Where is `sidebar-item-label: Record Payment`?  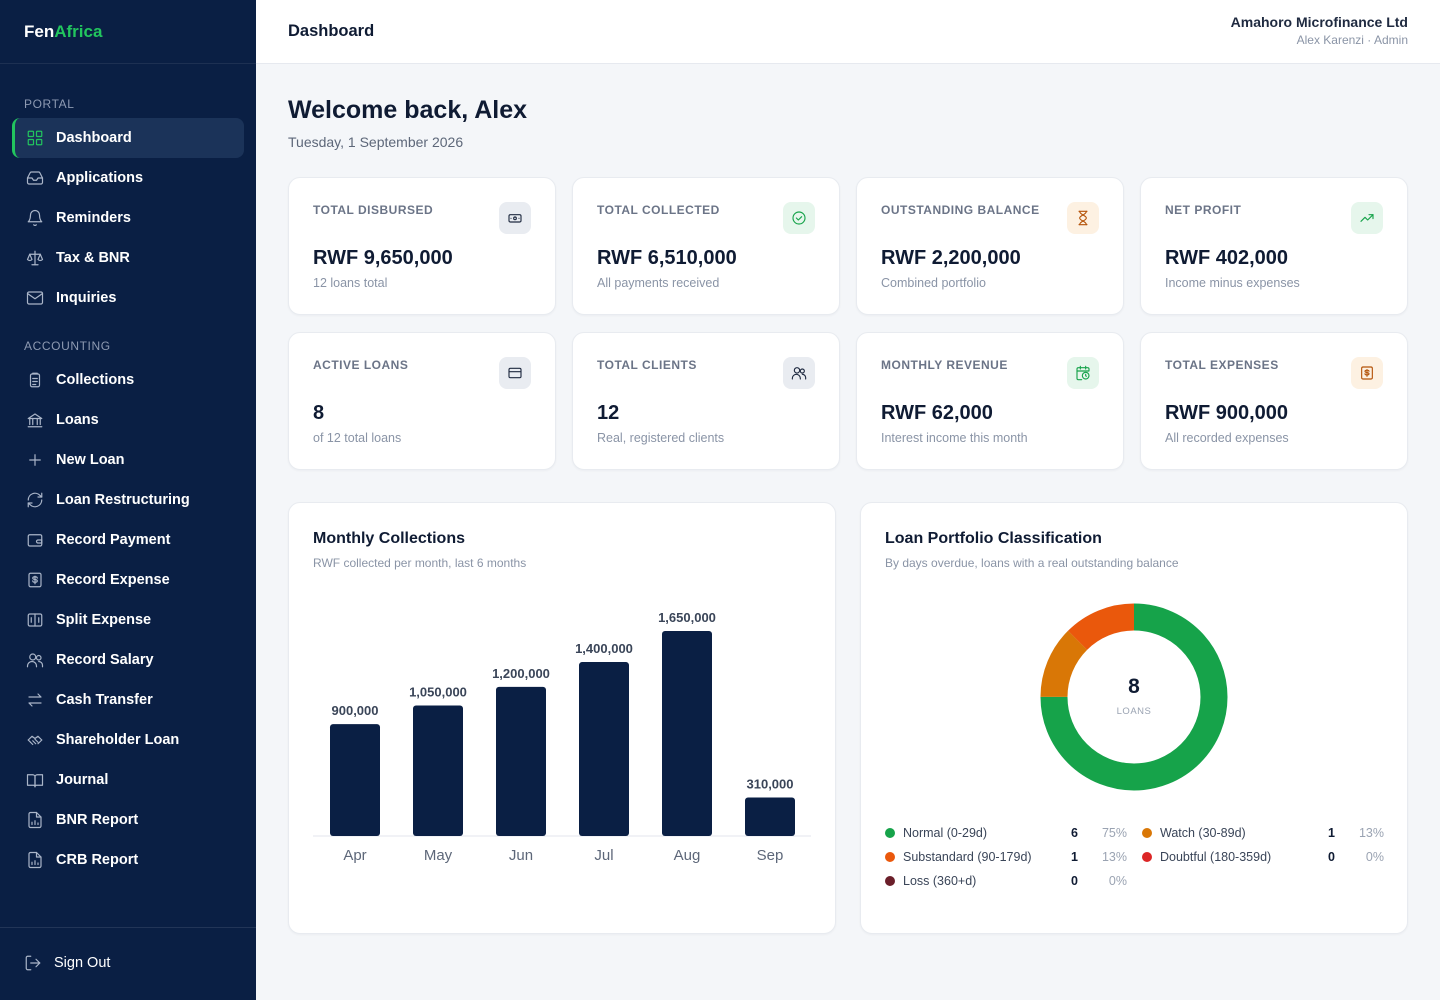 sidebar-item-label: Record Payment is located at coordinates (113, 540).